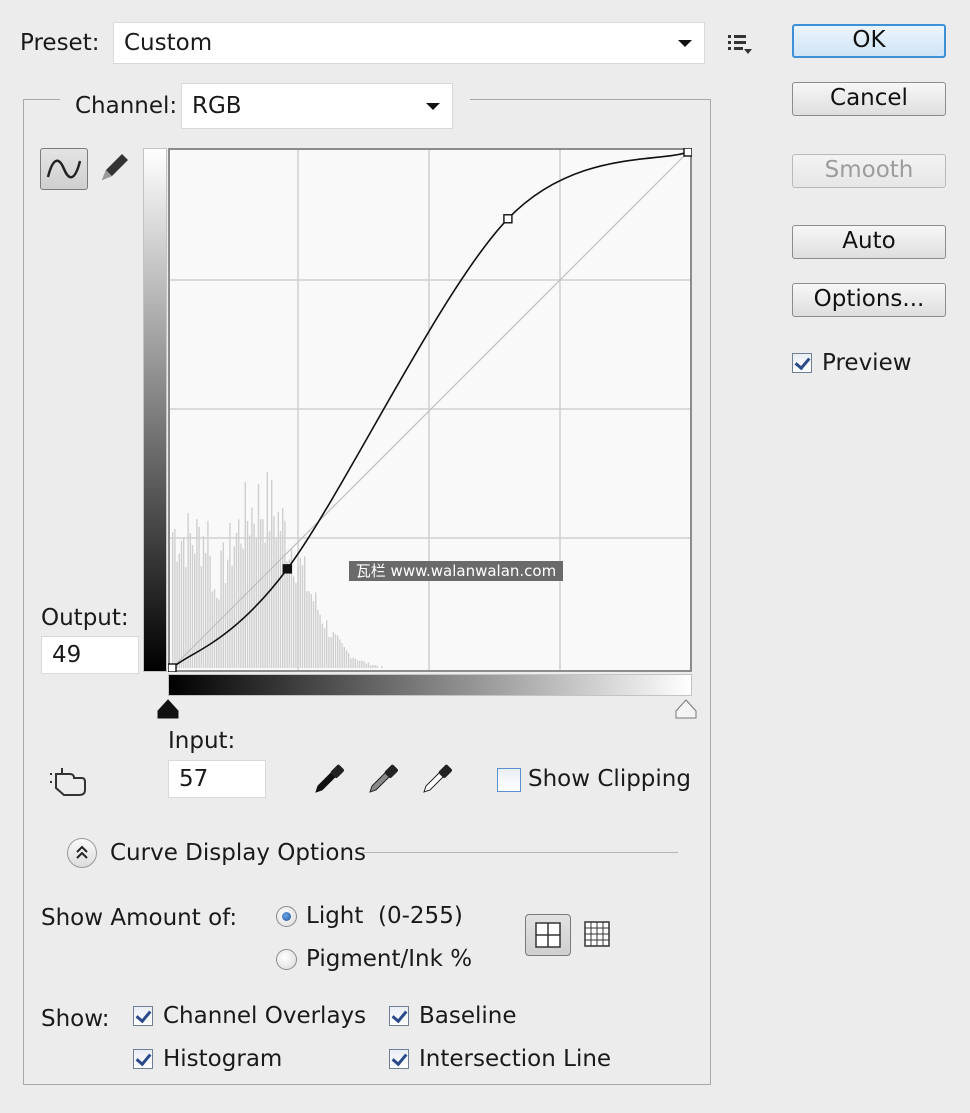 The height and width of the screenshot is (1113, 970). I want to click on detailed-grid-icon, so click(597, 934).